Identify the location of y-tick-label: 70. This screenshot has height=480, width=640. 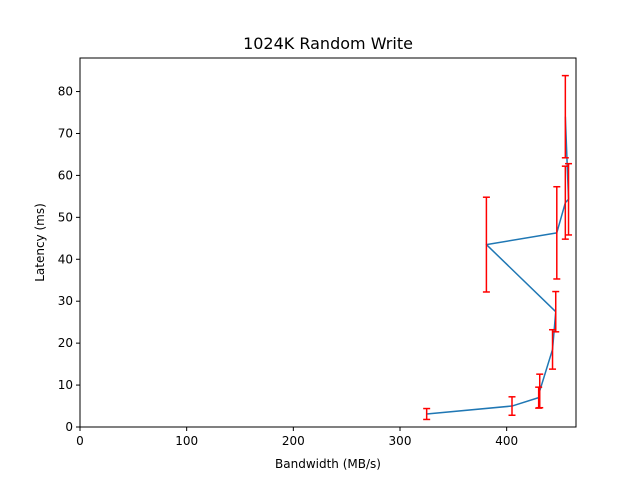
(65, 133).